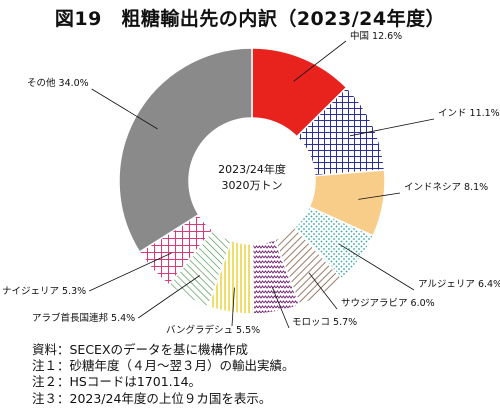 Image resolution: width=500 pixels, height=409 pixels. I want to click on slice-label-saudi-arabia: サウジアラビア 6.0%, so click(388, 303).